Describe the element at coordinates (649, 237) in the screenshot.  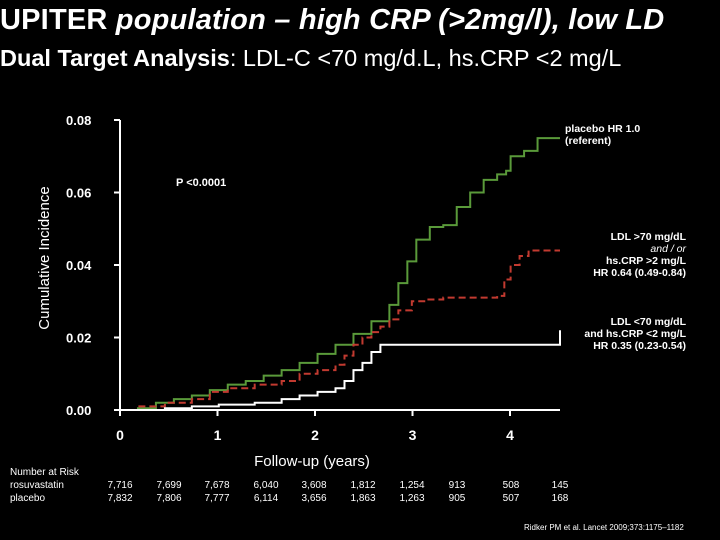
I see `series-label-1-0: LDL >70 mg/dL` at that location.